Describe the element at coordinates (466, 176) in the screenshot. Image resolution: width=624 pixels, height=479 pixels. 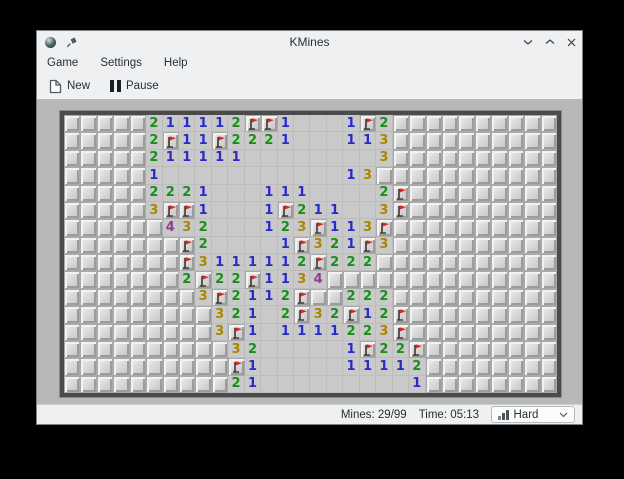
I see `cell-r4-c25` at that location.